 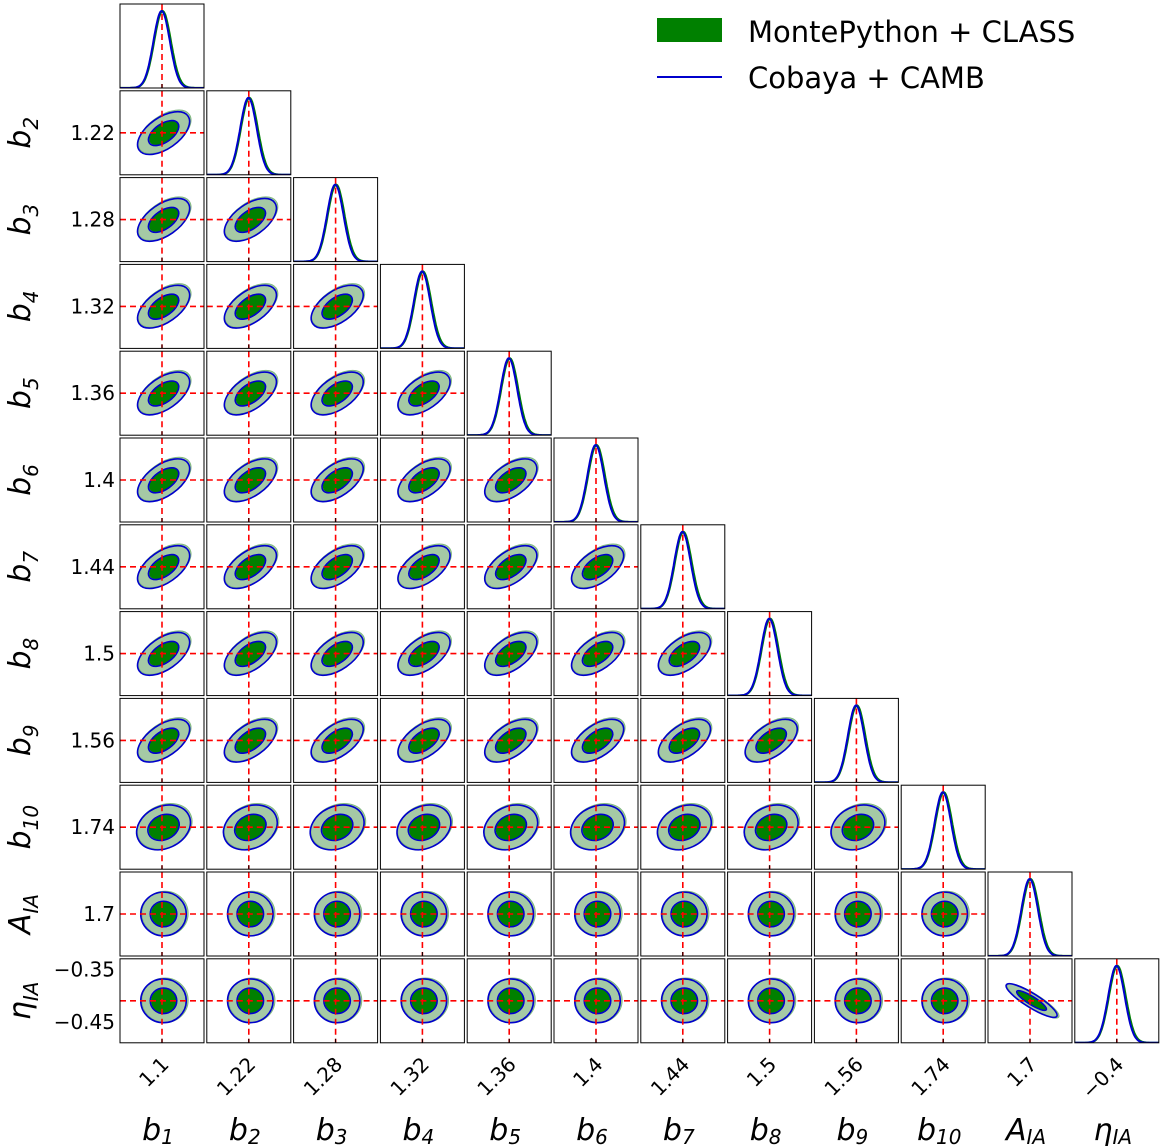 What do you see at coordinates (930, 1076) in the screenshot?
I see `x-tick-label: 1.74` at bounding box center [930, 1076].